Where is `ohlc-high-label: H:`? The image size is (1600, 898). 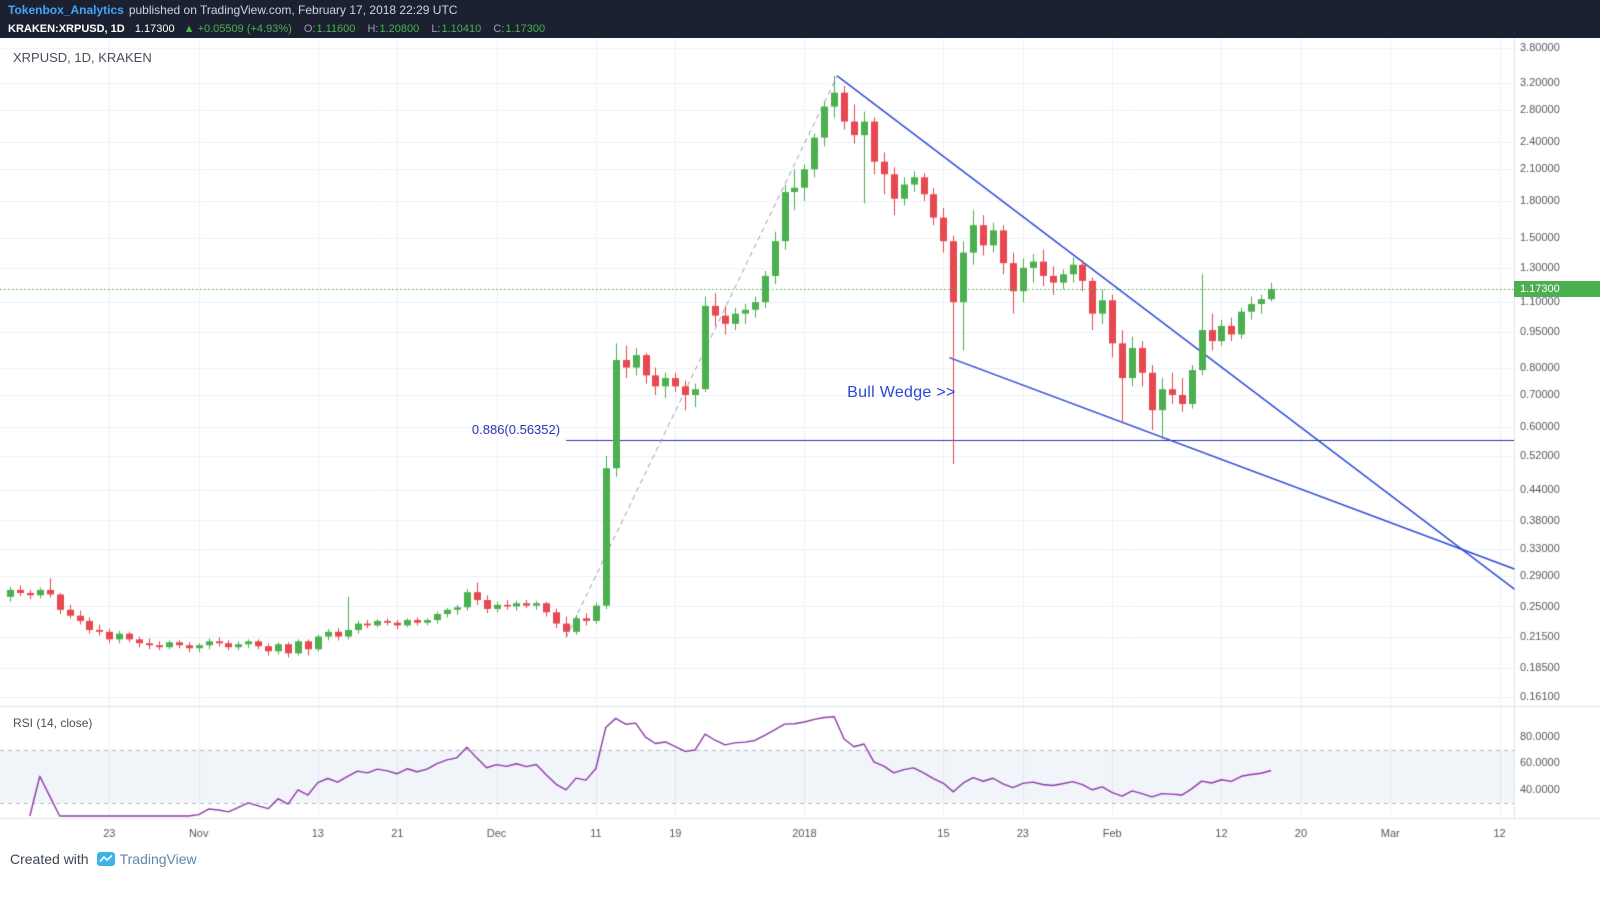
ohlc-high-label: H: is located at coordinates (373, 29).